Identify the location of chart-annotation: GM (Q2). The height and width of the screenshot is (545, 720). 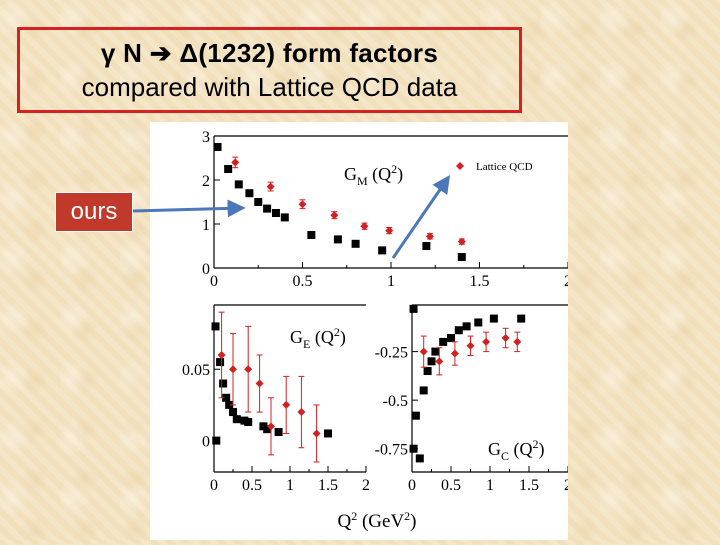
(373, 175).